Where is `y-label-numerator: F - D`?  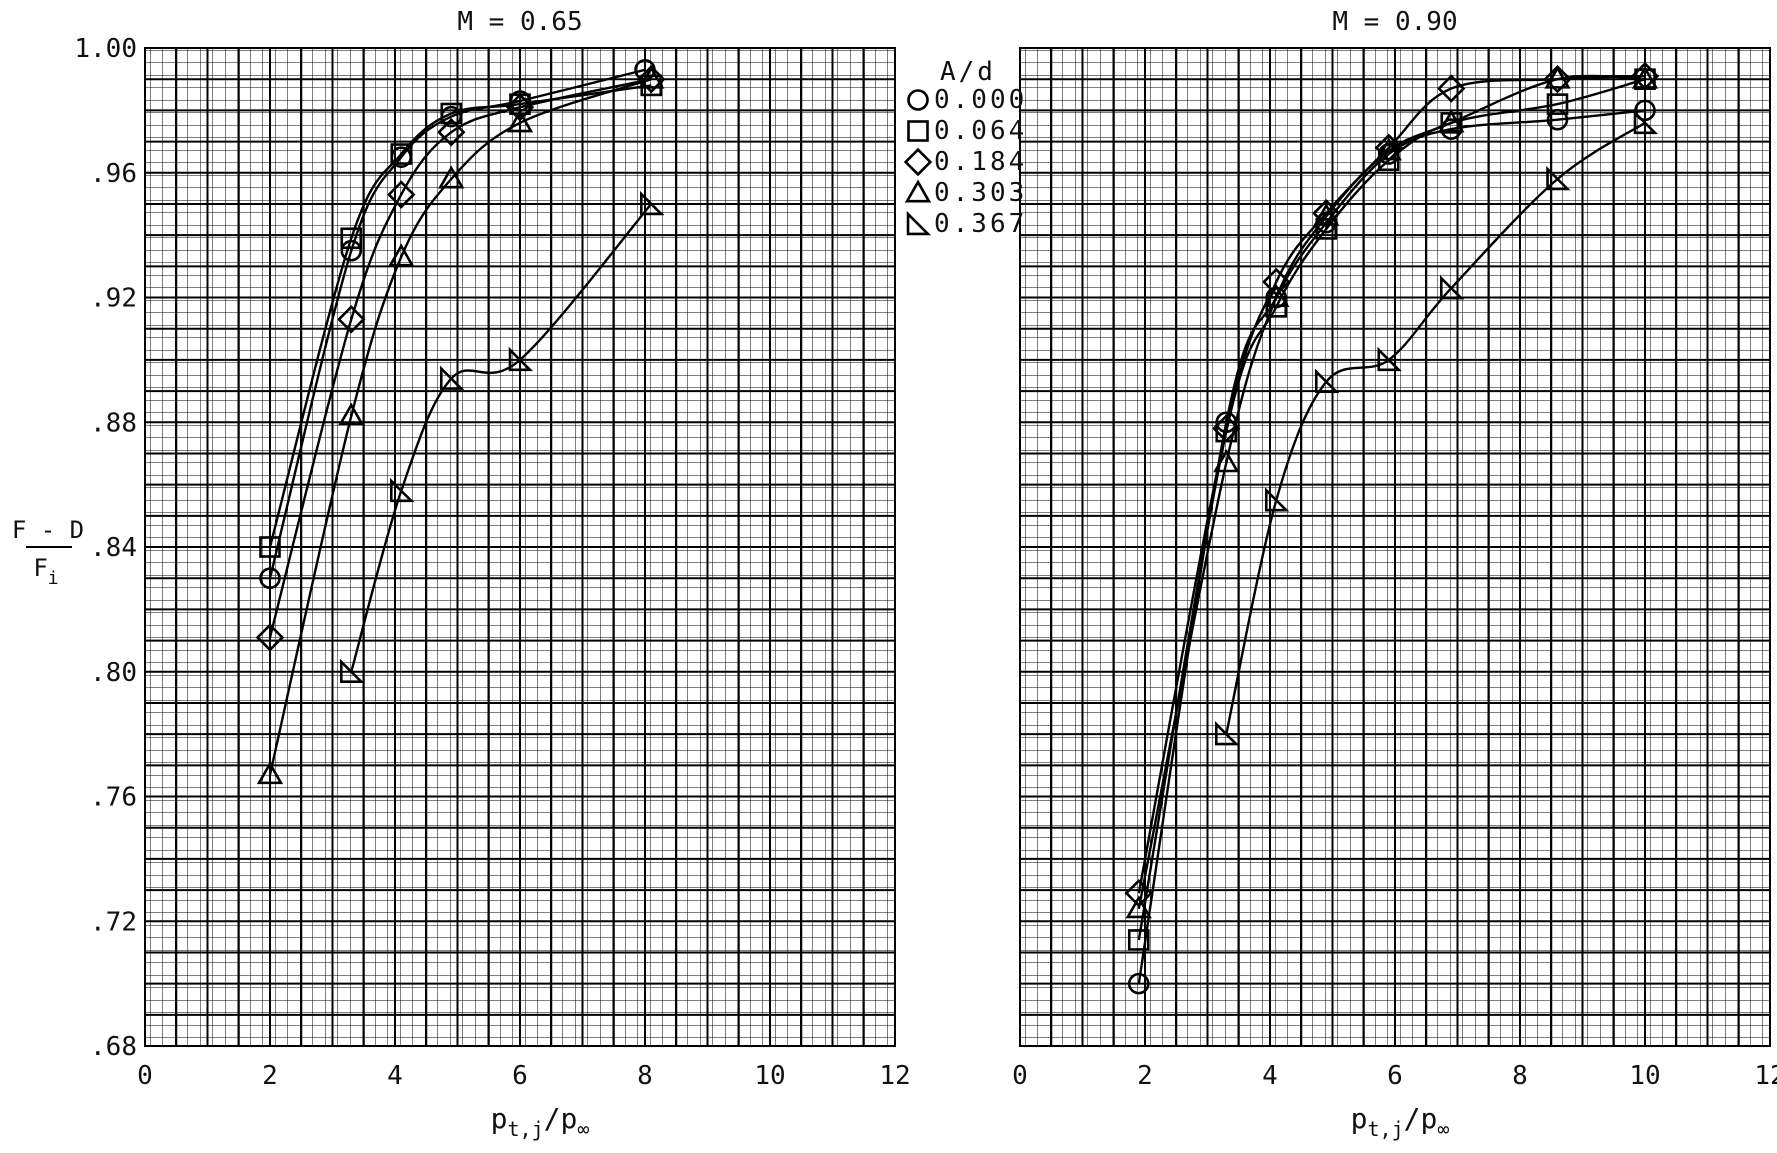
y-label-numerator: F - D is located at coordinates (48, 530).